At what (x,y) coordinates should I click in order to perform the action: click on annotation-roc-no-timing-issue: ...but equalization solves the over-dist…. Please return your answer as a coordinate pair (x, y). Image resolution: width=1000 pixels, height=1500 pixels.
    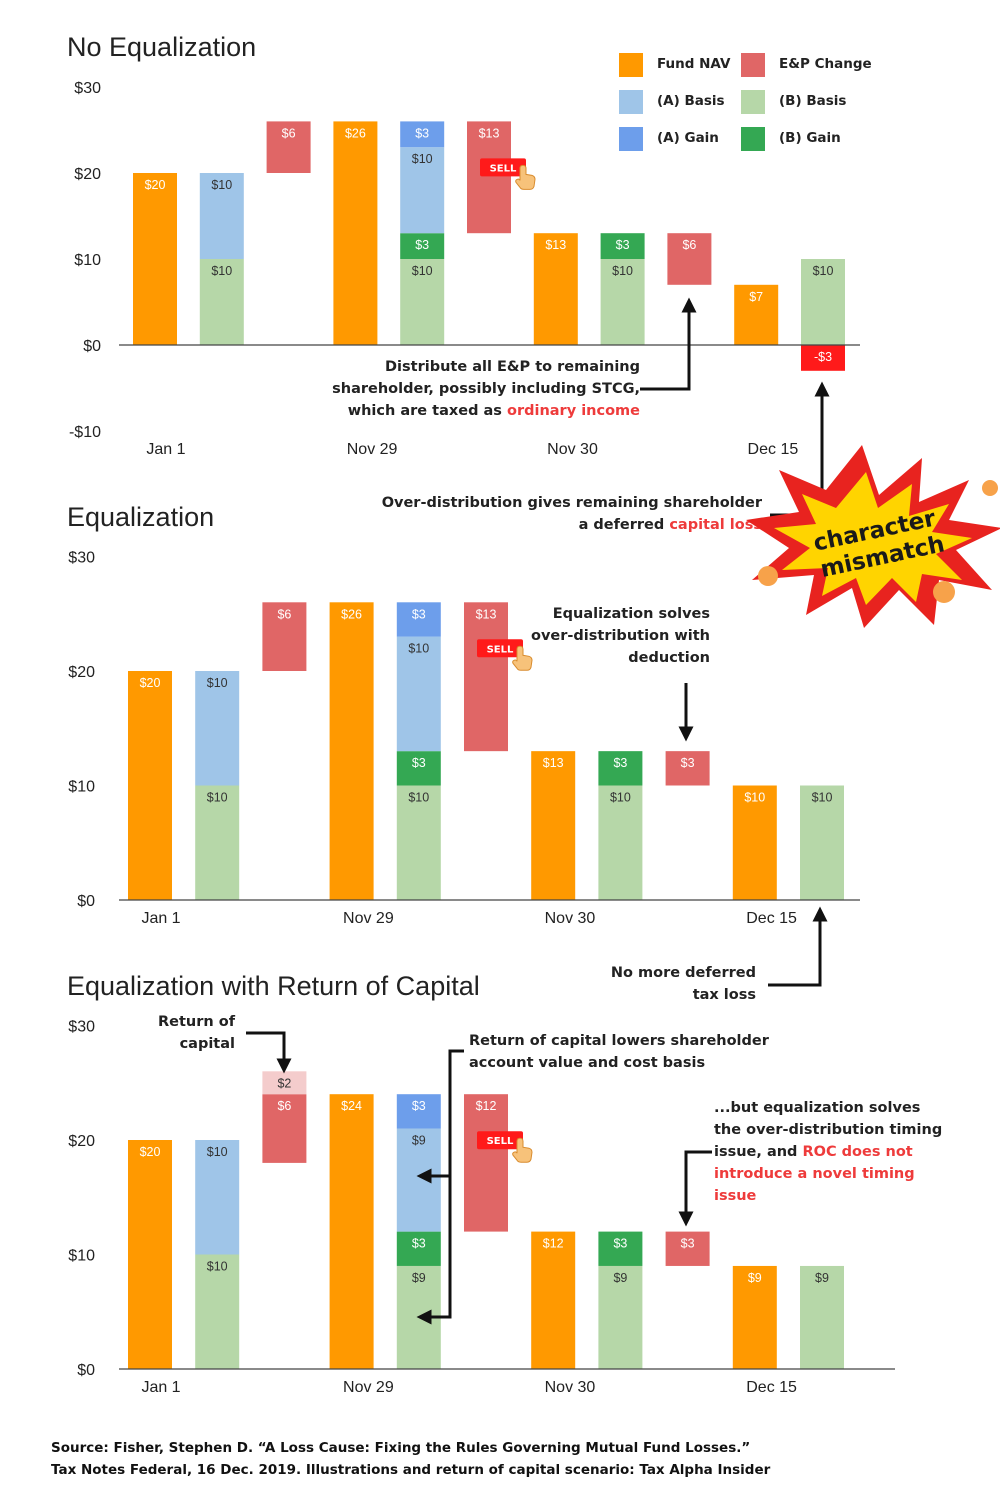
    Looking at the image, I should click on (828, 1152).